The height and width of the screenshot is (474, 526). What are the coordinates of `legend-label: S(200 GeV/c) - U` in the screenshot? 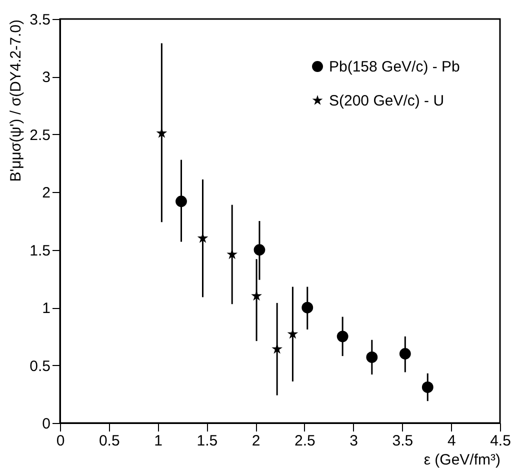 It's located at (386, 101).